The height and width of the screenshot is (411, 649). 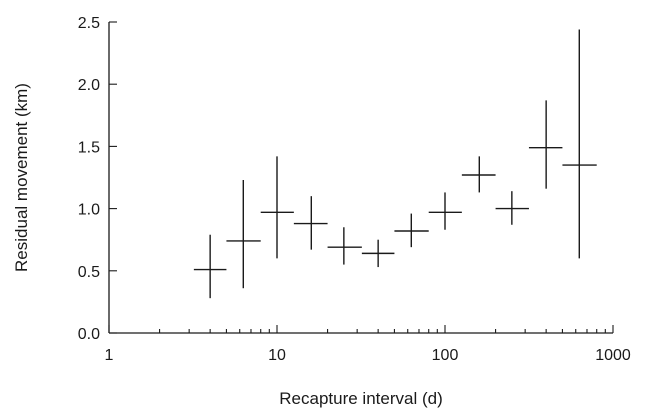 I want to click on x-ticks: 1 10 100 1000, so click(x=368, y=344).